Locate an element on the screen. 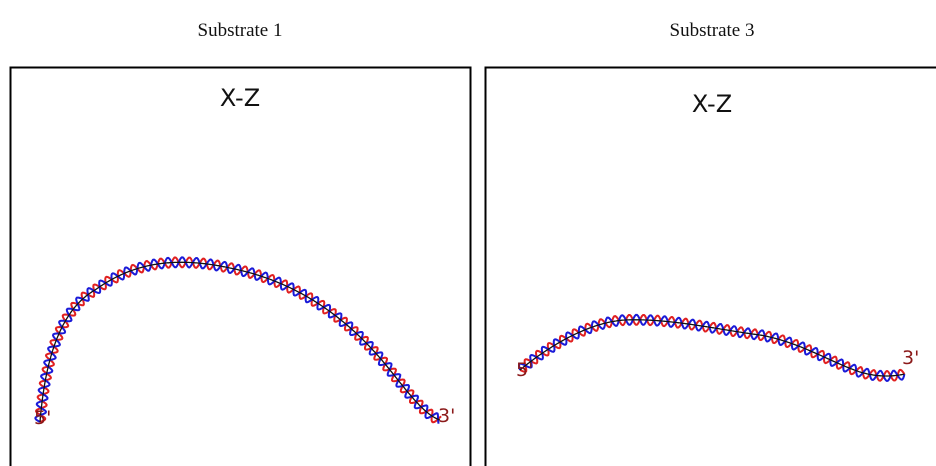 The height and width of the screenshot is (466, 936). panel-title: Substrate 1 is located at coordinates (240, 30).